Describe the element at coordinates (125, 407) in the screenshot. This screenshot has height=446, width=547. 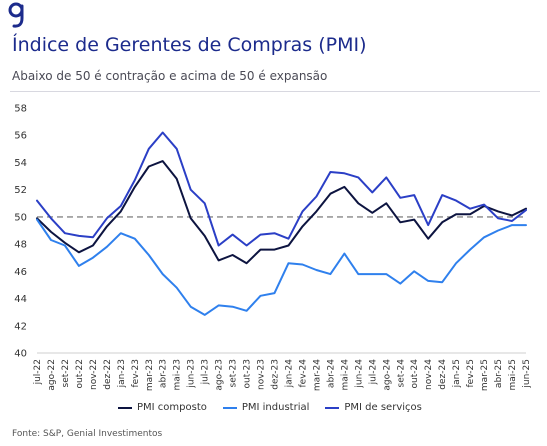
I see `legend-swatch-composto` at that location.